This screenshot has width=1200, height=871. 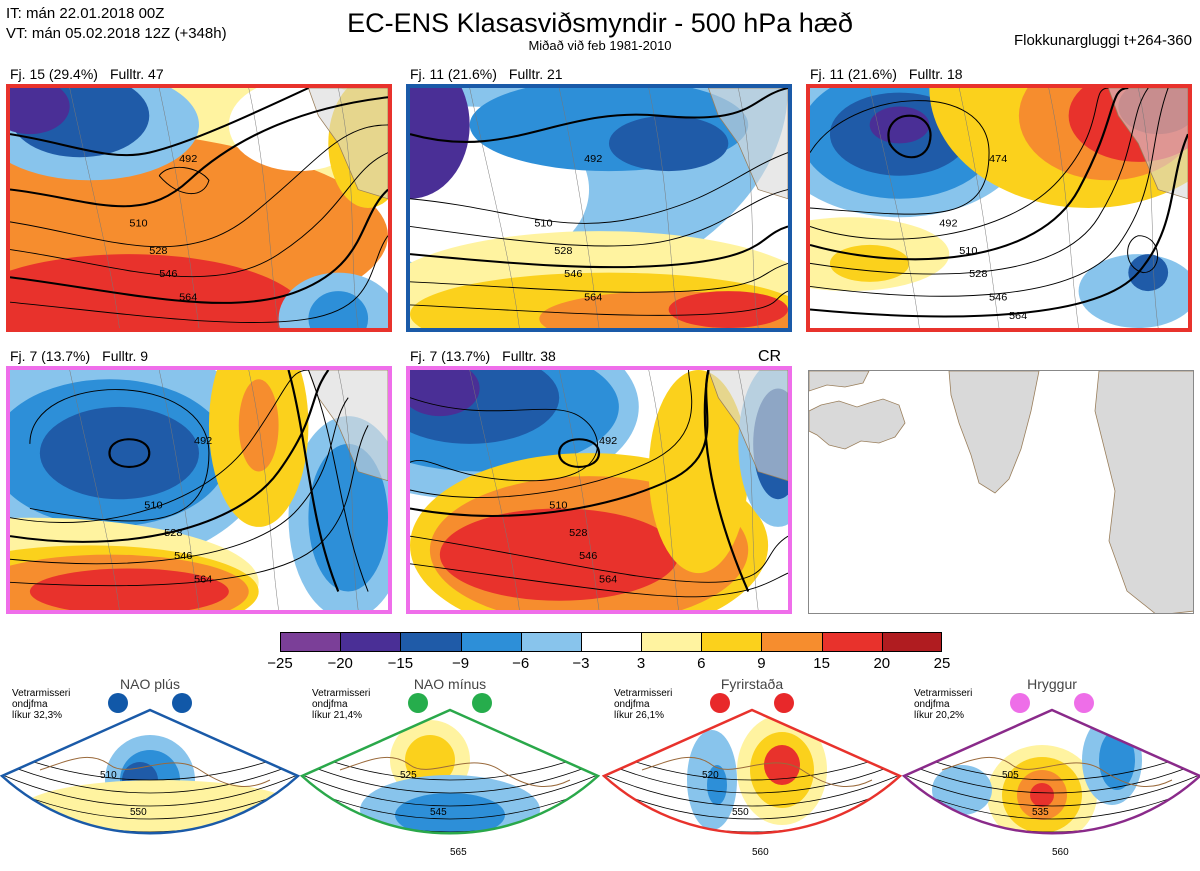 I want to click on cluster-frequency: Fj. 11 (21.6%), so click(x=453, y=74).